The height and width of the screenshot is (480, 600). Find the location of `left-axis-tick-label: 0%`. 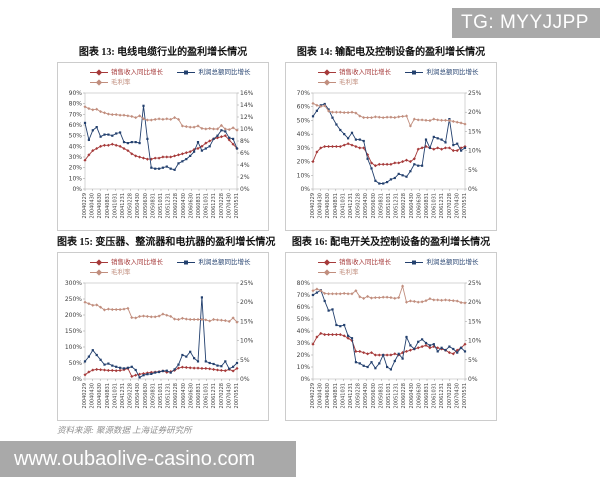

left-axis-tick-label: 0% is located at coordinates (77, 189).